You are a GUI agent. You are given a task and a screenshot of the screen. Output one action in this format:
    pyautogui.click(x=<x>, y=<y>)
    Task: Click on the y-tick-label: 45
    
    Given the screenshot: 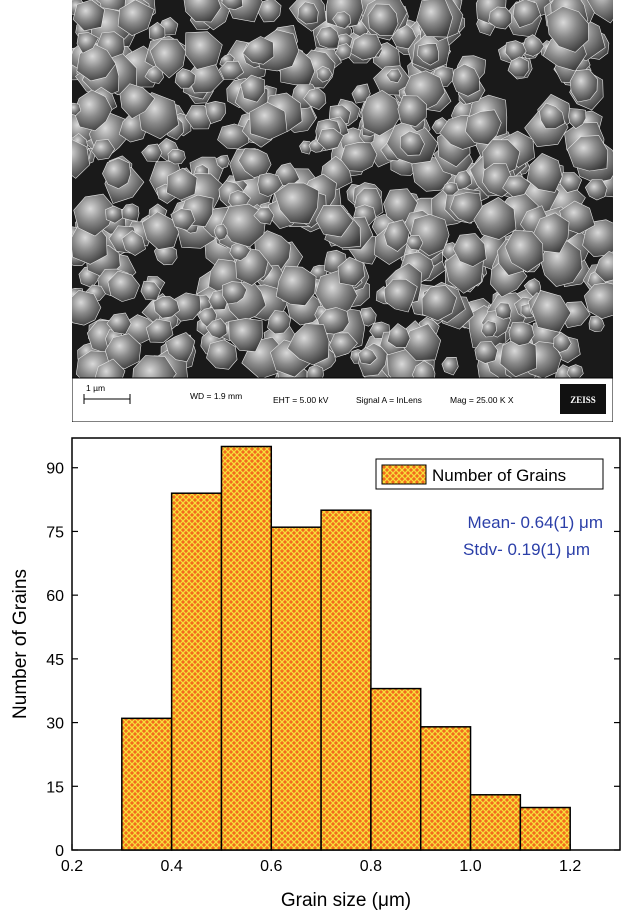 What is the action you would take?
    pyautogui.click(x=55, y=660)
    